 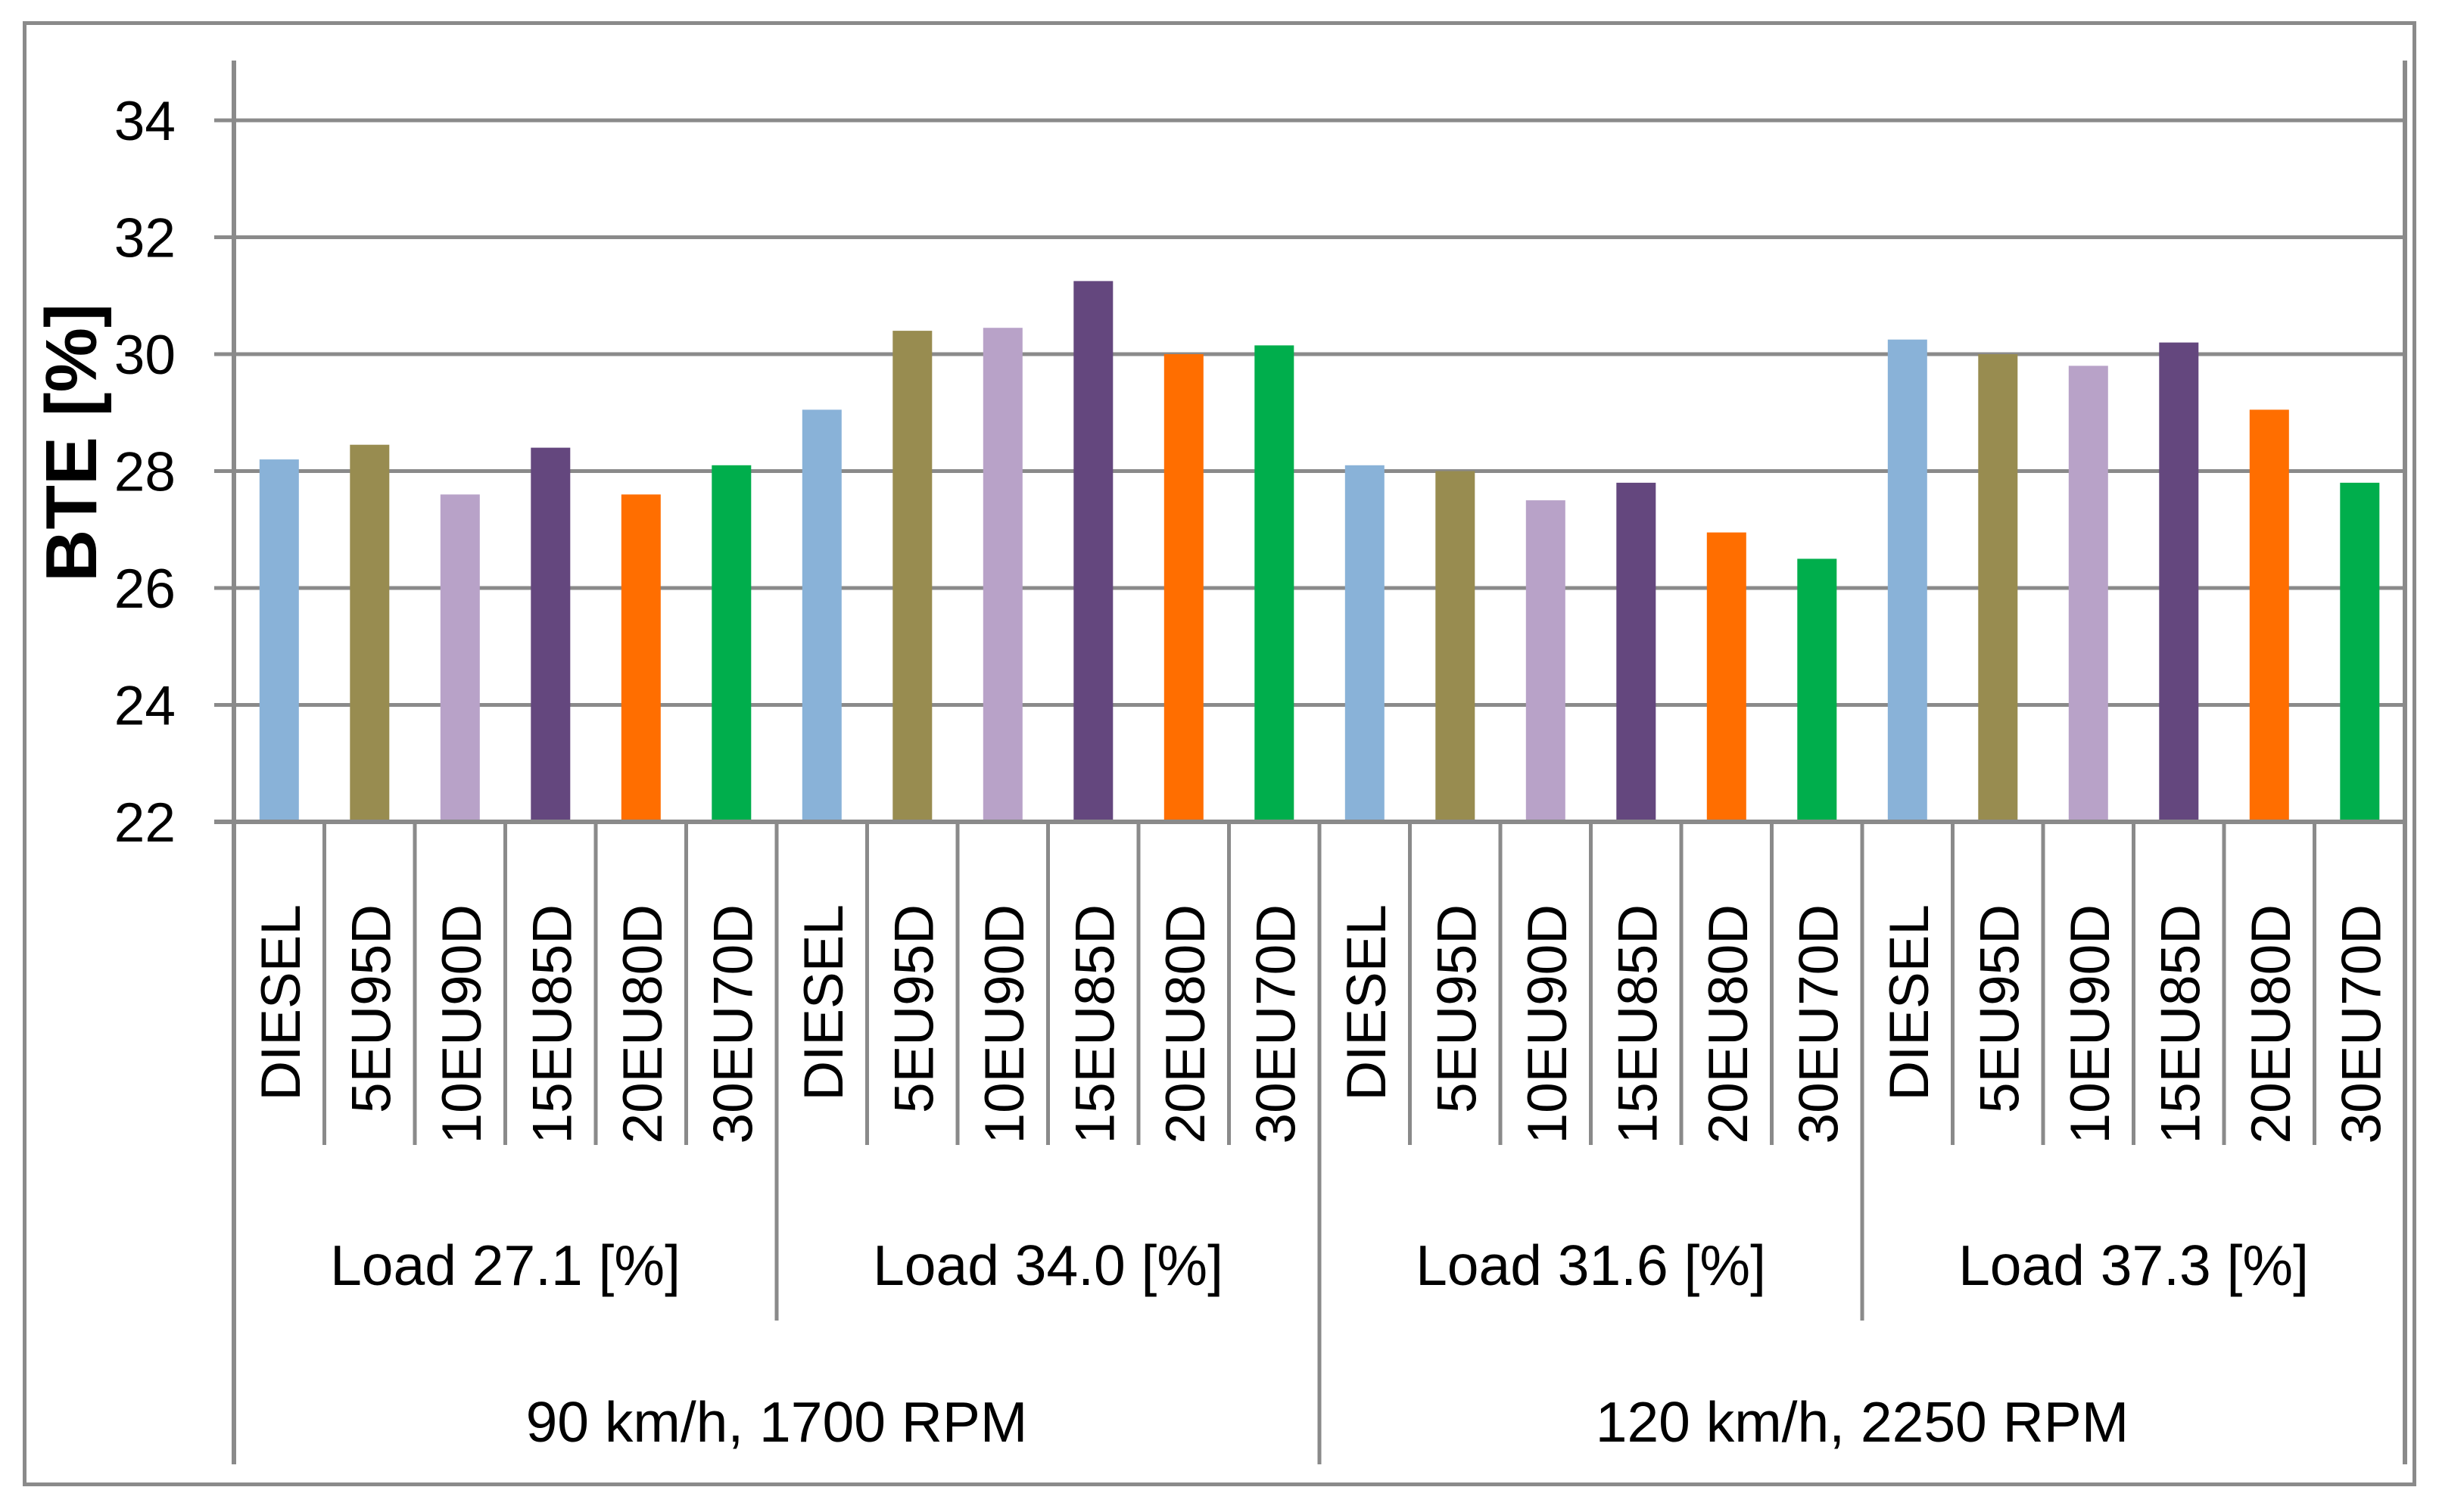 I want to click on bar-20eu80d-group1, so click(x=641, y=658).